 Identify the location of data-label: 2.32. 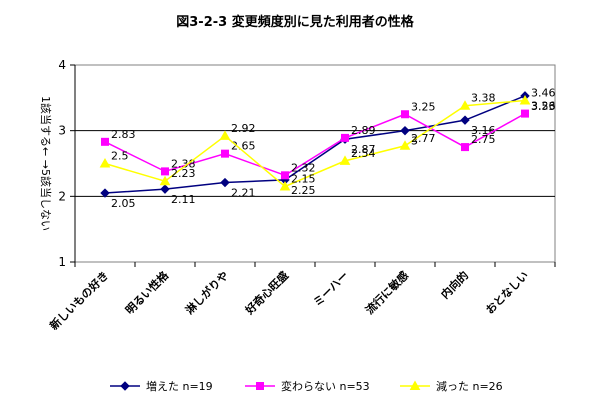
(303, 167).